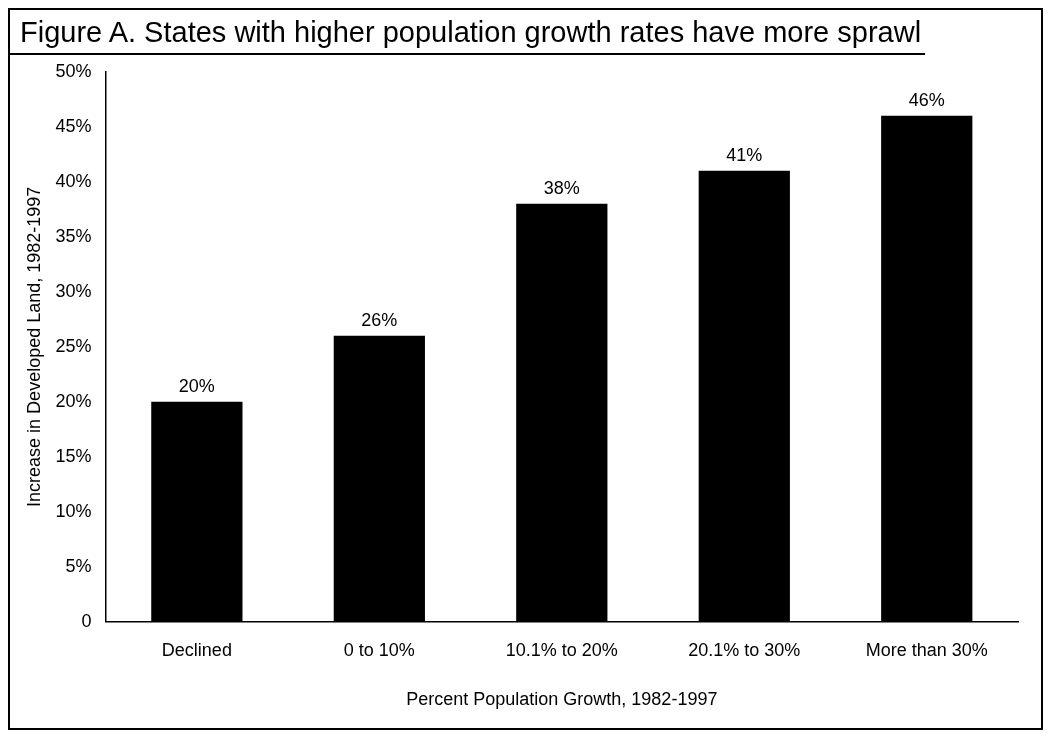  I want to click on y-tick-label: 5%, so click(78, 565).